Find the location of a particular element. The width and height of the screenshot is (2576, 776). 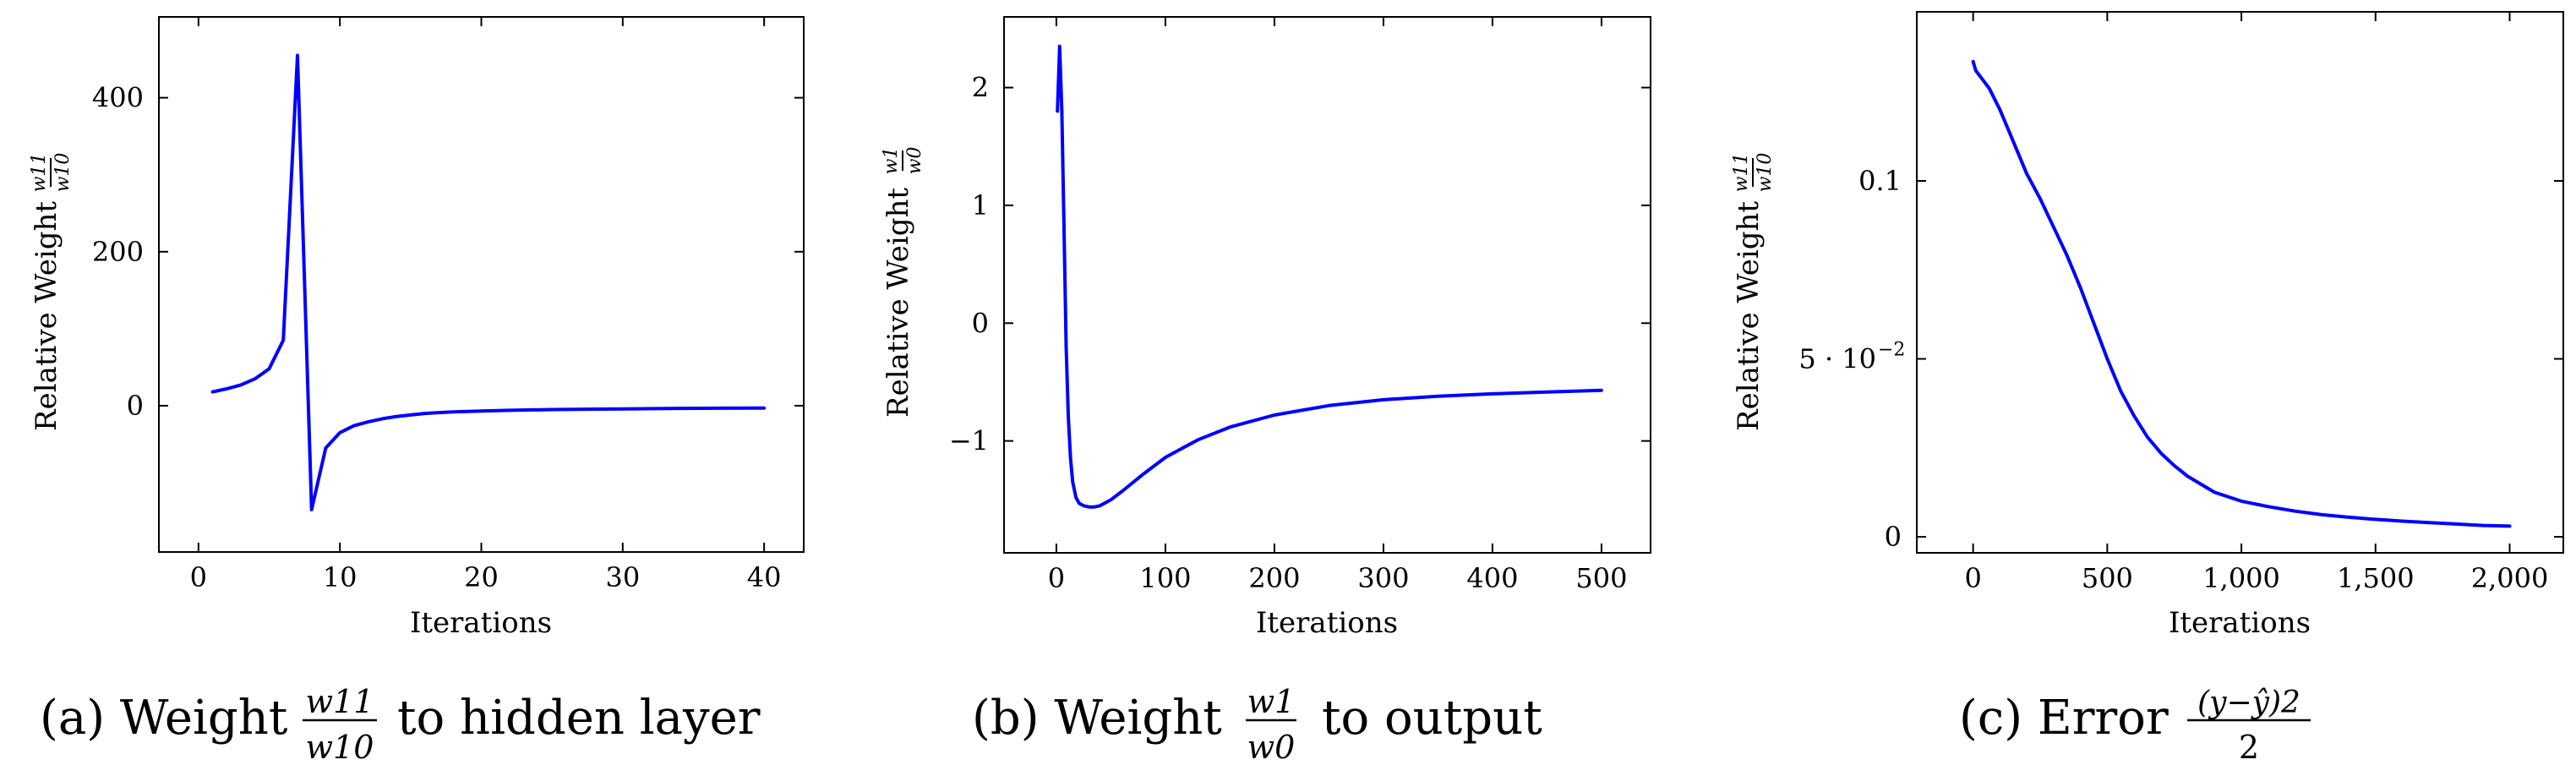

y-tick-labels: 0 5 · 10 −2 0.1 is located at coordinates (1851, 359).